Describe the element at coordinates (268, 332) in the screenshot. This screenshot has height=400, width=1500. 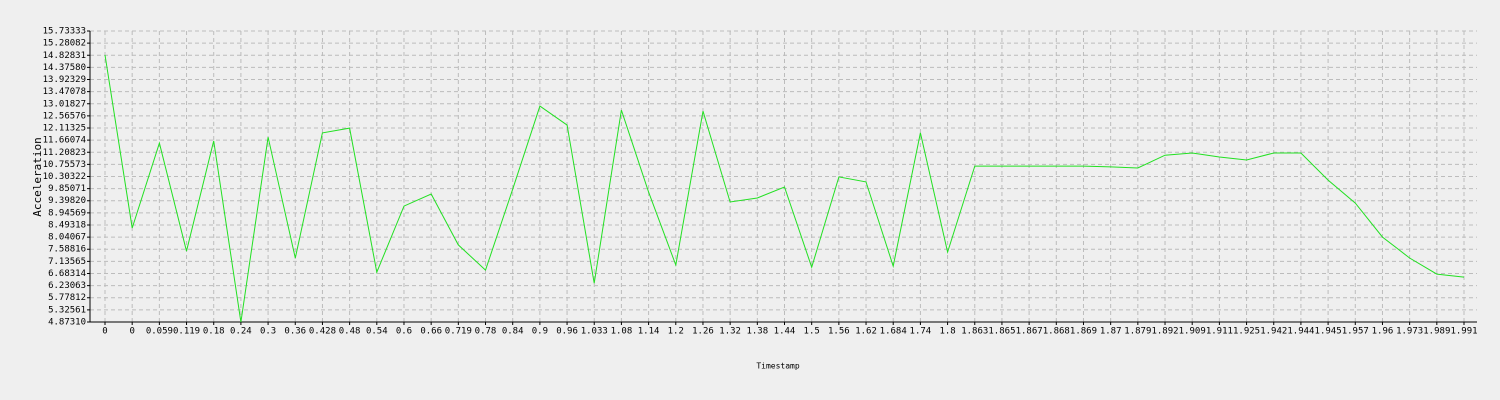
I see `x-tick-label: 0.3` at that location.